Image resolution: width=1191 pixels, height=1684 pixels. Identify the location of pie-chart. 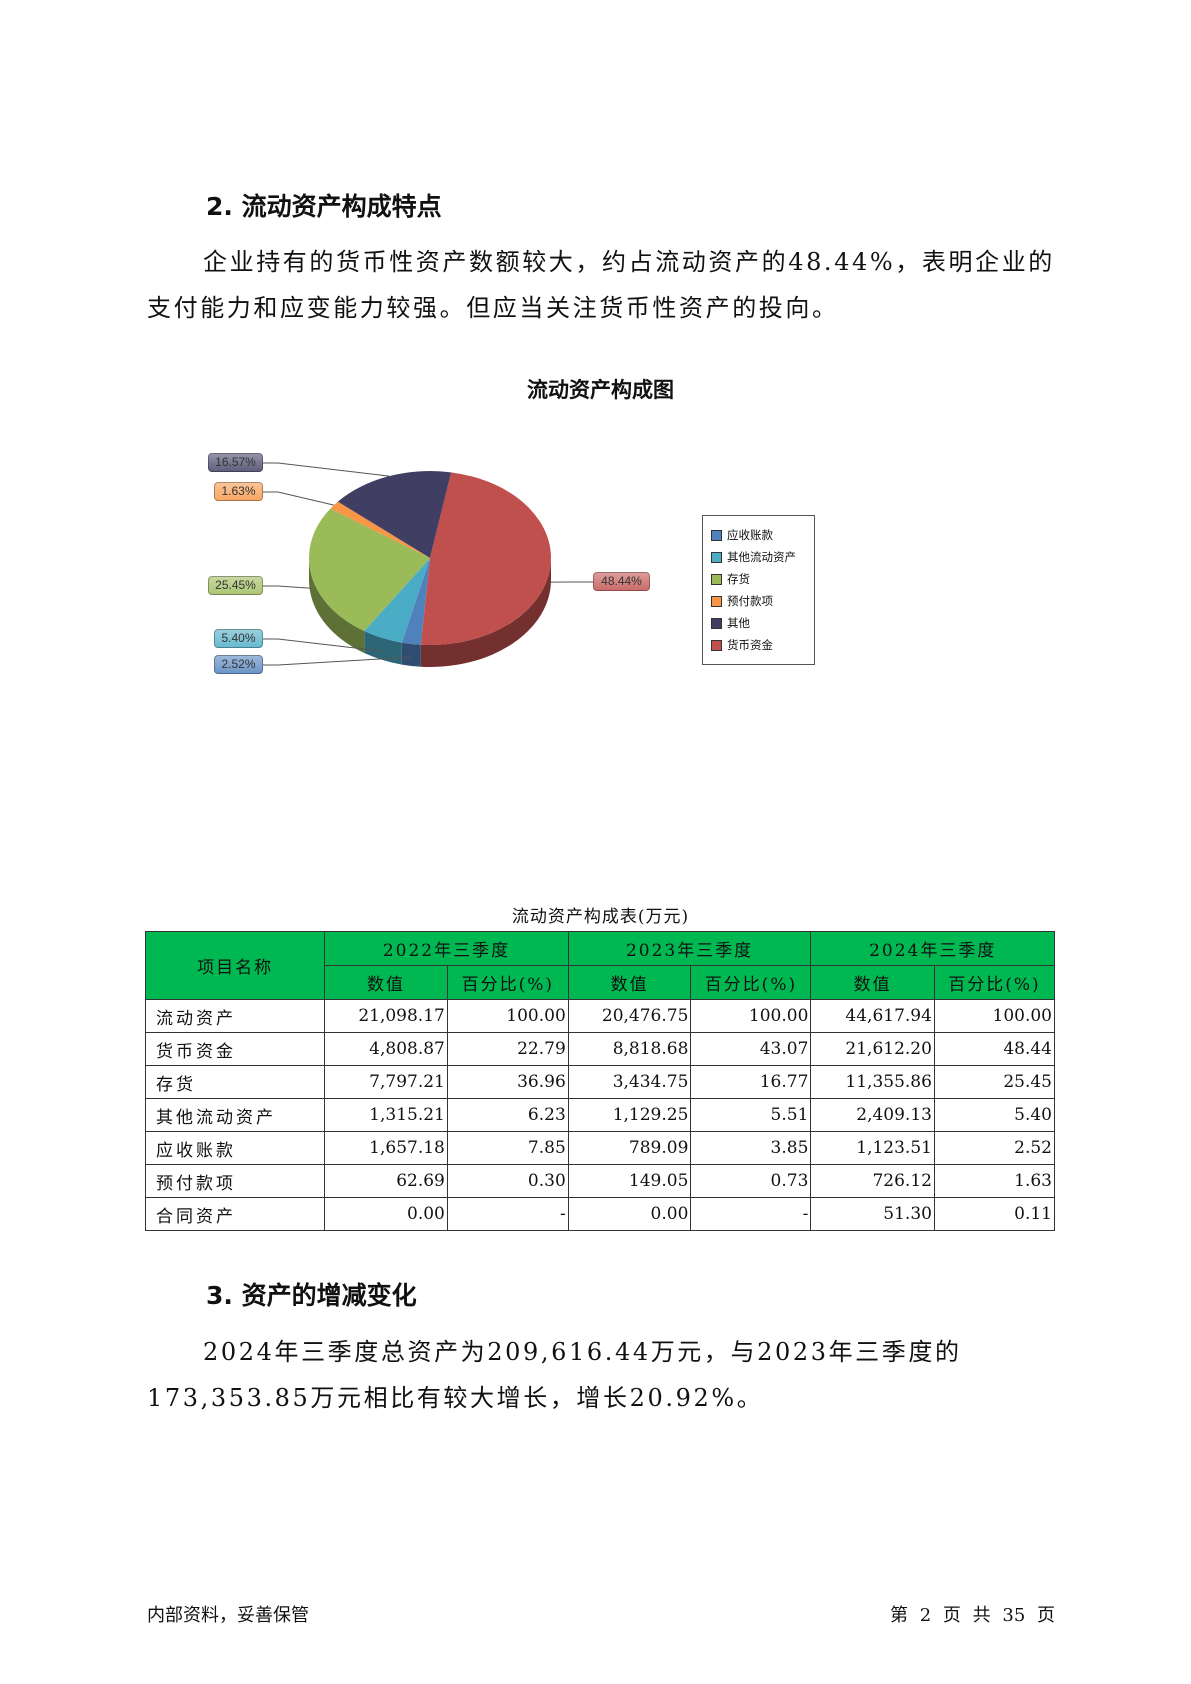
(428, 564).